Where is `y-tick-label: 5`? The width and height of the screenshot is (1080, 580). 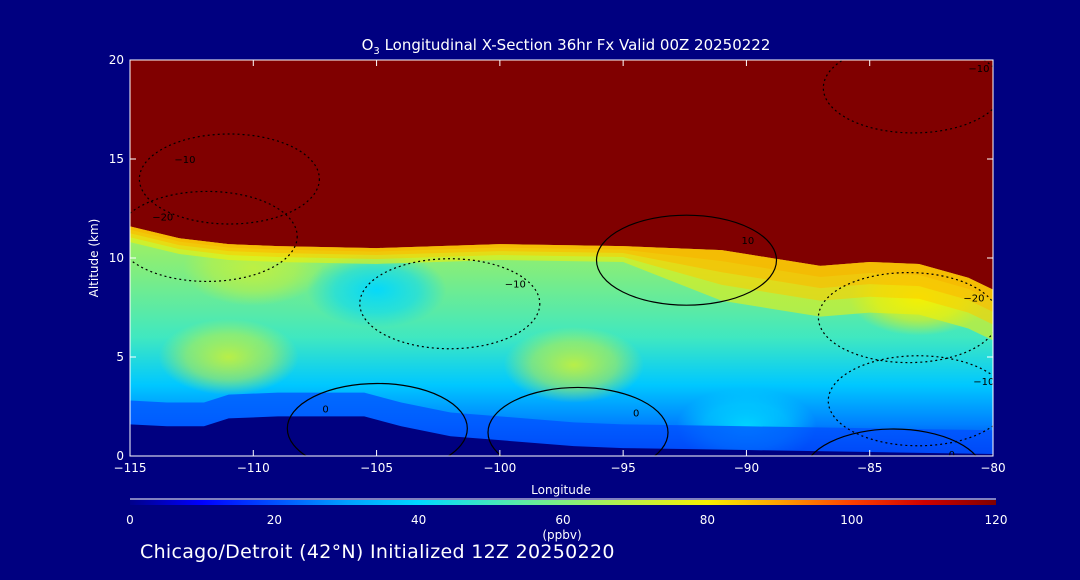
y-tick-label: 5 is located at coordinates (120, 357).